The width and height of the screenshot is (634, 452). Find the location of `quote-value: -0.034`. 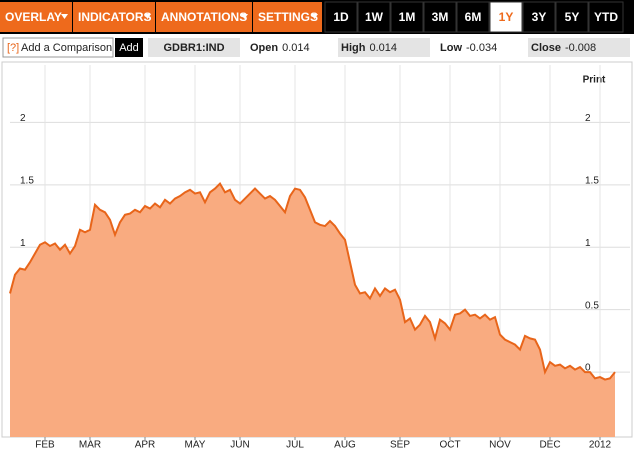

quote-value: -0.034 is located at coordinates (481, 48).